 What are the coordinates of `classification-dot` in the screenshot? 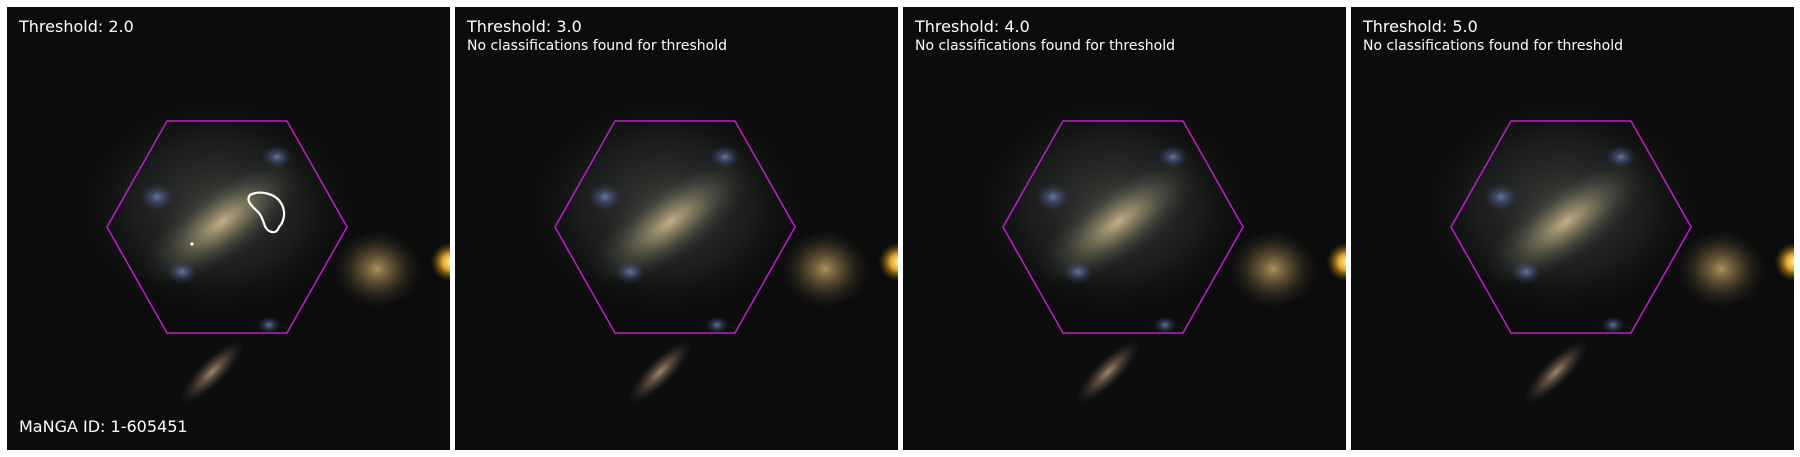 It's located at (192, 244).